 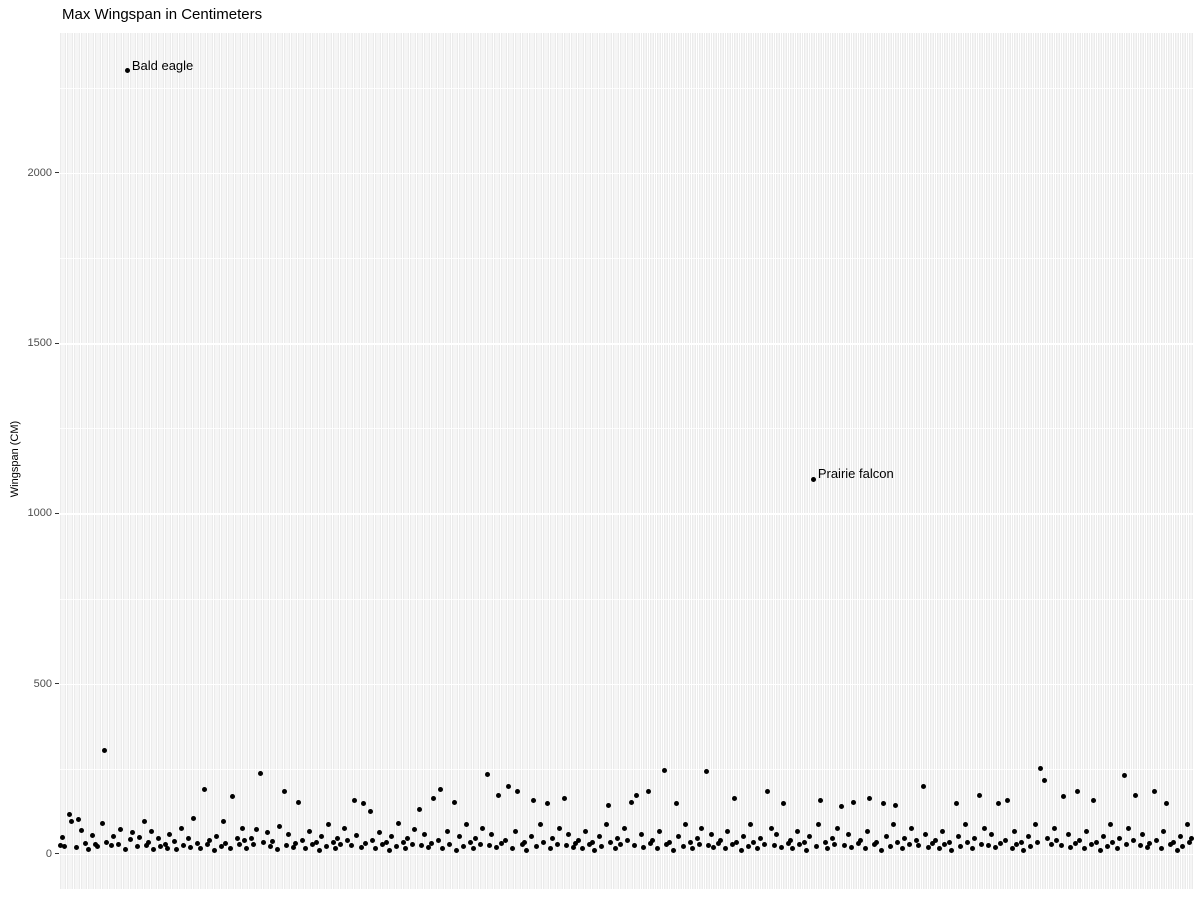 What do you see at coordinates (162, 14) in the screenshot?
I see `chart-title: Max Wingspan in Centimeters` at bounding box center [162, 14].